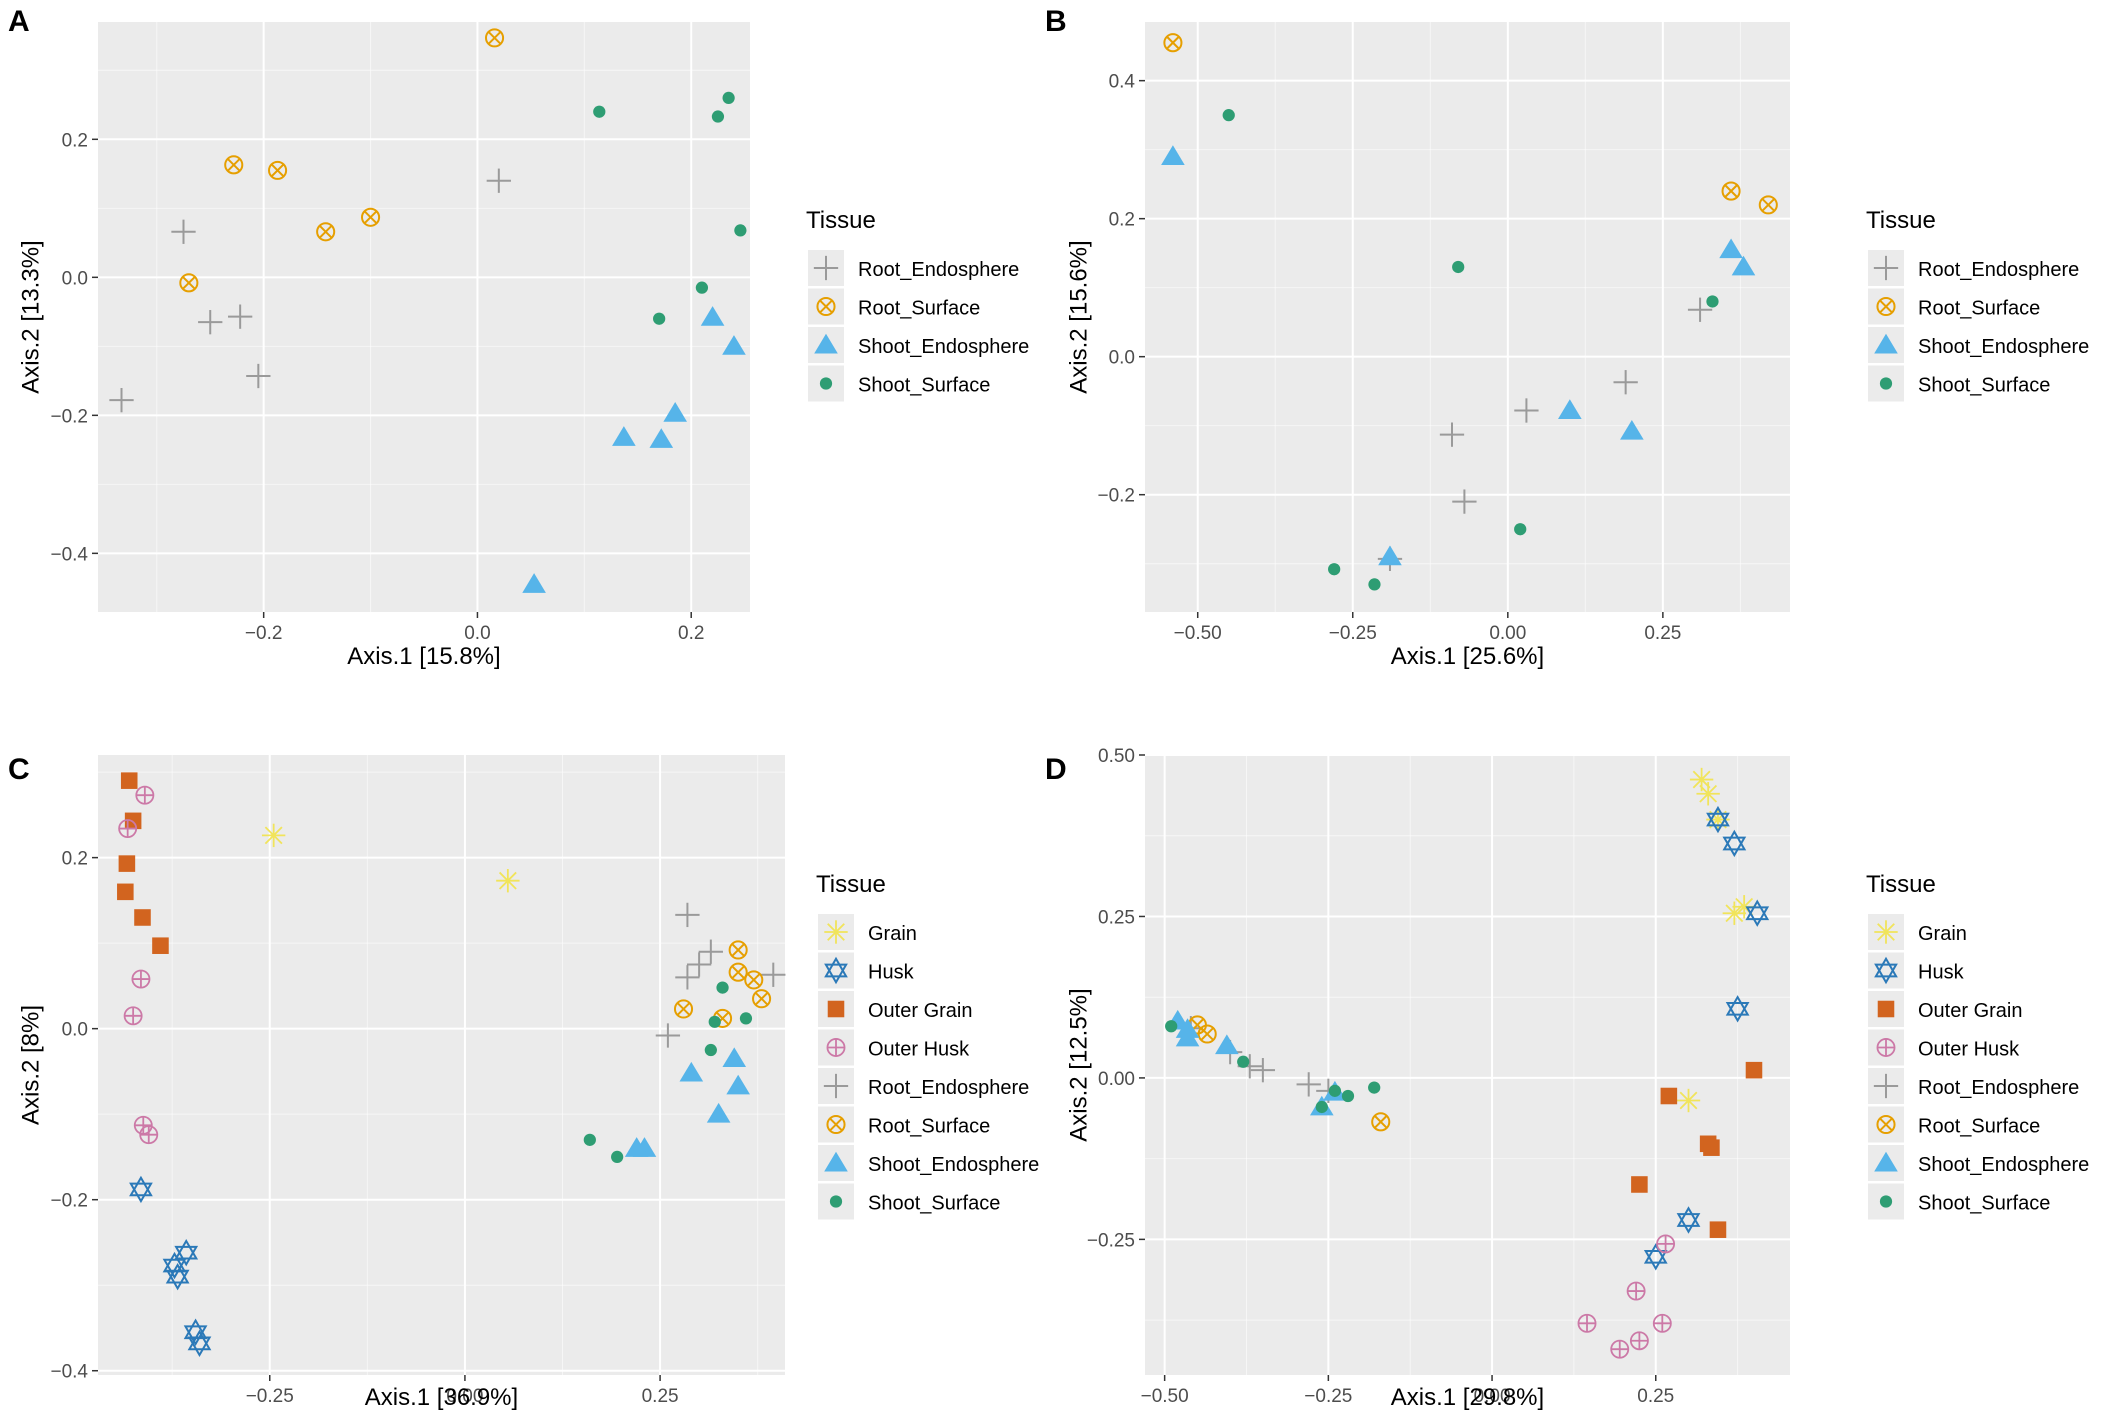  What do you see at coordinates (2003, 347) in the screenshot?
I see `legend-label: Shoot_Endosphere` at bounding box center [2003, 347].